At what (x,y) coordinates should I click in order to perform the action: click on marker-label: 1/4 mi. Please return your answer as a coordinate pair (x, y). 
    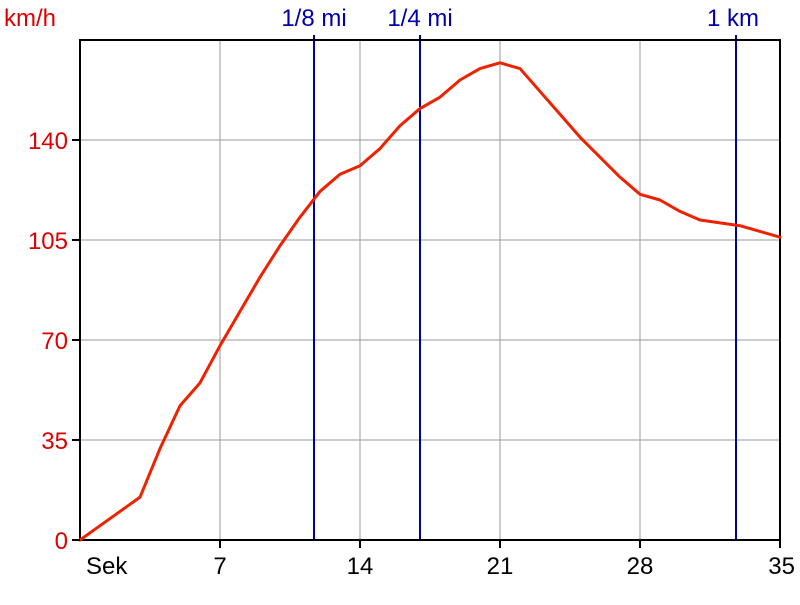
    Looking at the image, I should click on (419, 18).